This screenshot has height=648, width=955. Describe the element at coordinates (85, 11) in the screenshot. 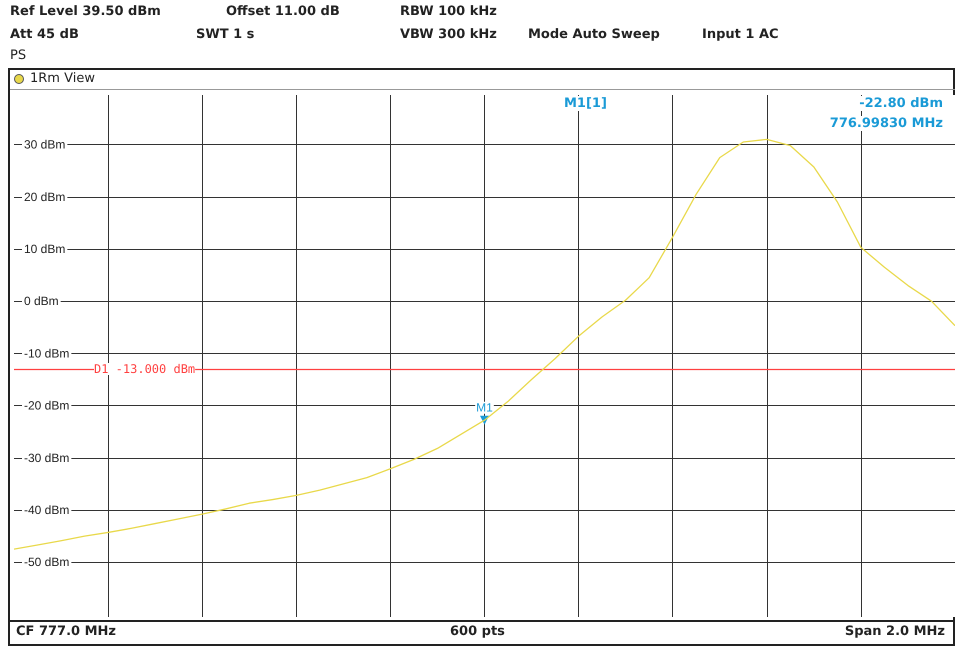

I see `text: Ref Level 39.50 dBm` at that location.